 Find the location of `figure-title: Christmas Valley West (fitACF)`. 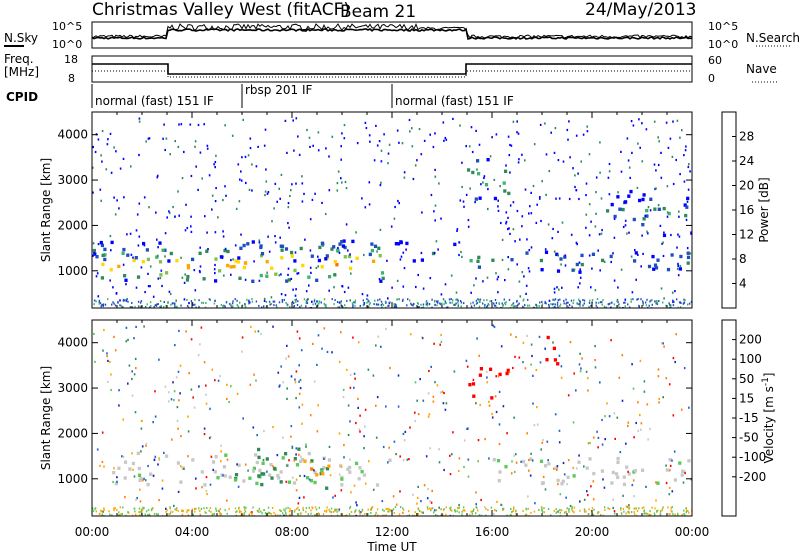

figure-title: Christmas Valley West (fitACF) is located at coordinates (221, 10).